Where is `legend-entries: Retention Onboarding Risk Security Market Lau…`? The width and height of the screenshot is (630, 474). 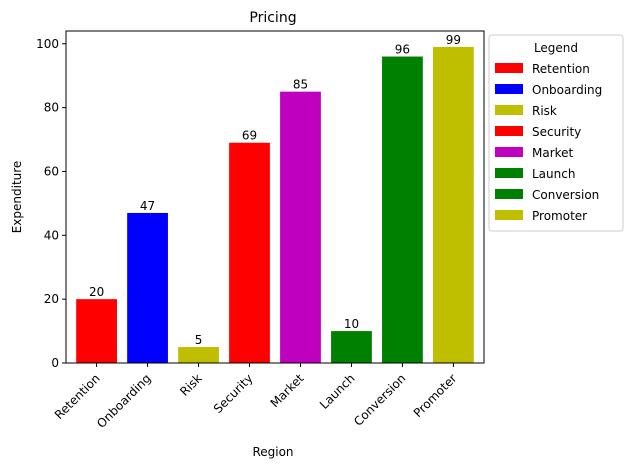 legend-entries: Retention Onboarding Risk Security Market Lau… is located at coordinates (548, 142).